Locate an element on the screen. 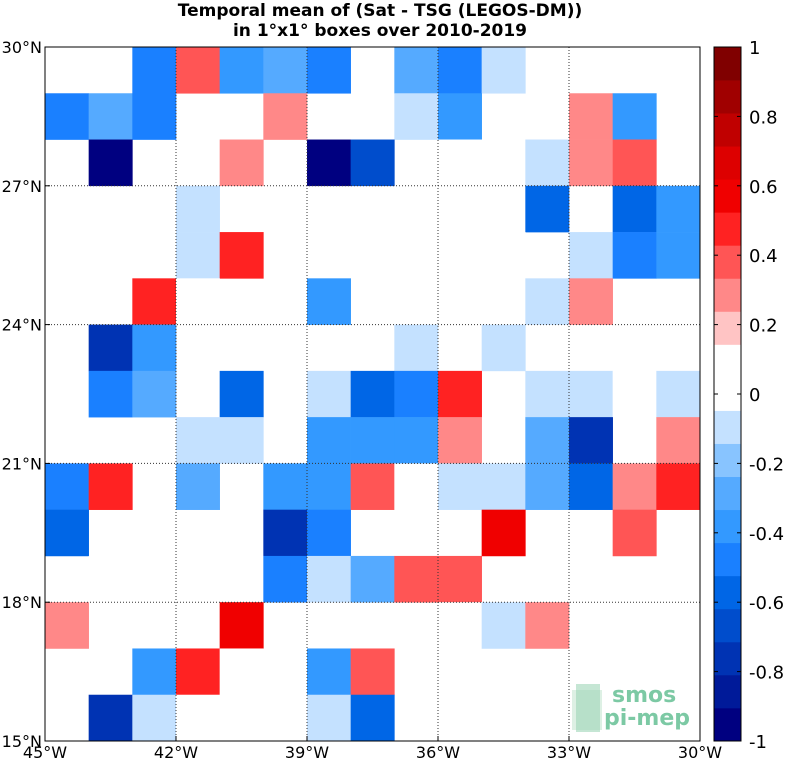  x-tick-label: 30°W is located at coordinates (700, 751).